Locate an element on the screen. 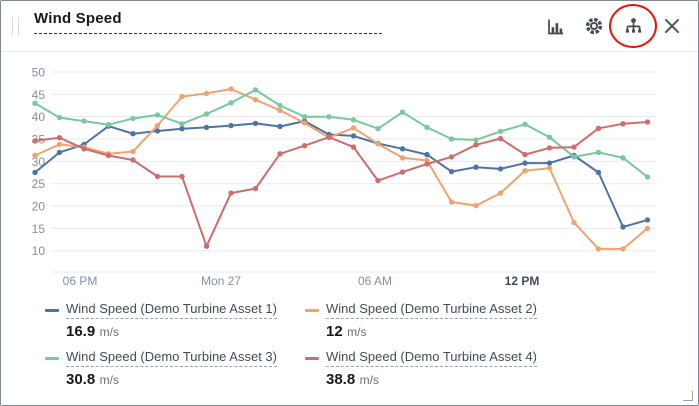 Image resolution: width=699 pixels, height=406 pixels. svg-text: 15 is located at coordinates (39, 229).